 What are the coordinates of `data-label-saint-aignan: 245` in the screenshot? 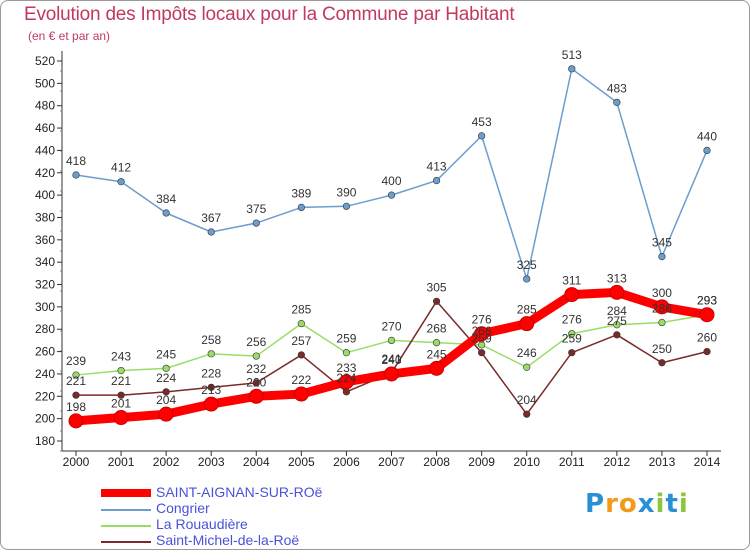 It's located at (437, 354).